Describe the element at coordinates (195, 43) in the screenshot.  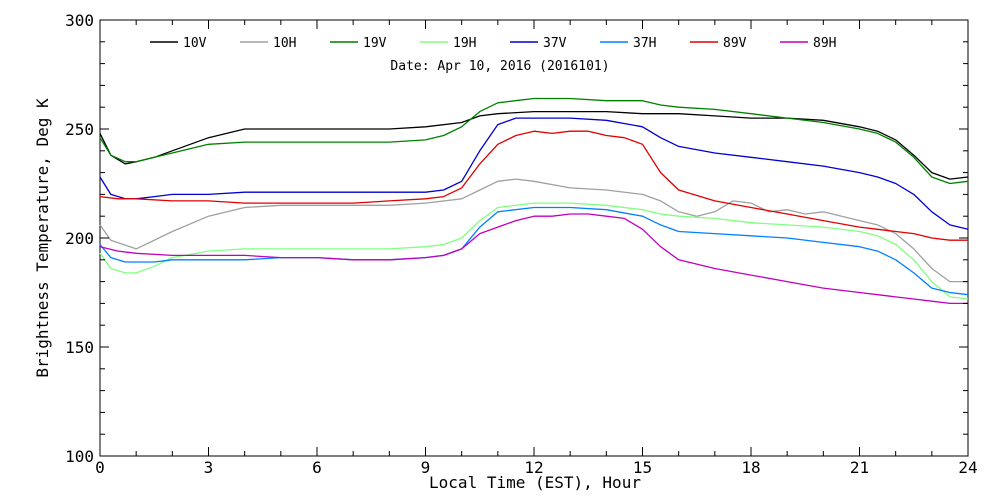
I see `legend-label-10v: 10V` at that location.